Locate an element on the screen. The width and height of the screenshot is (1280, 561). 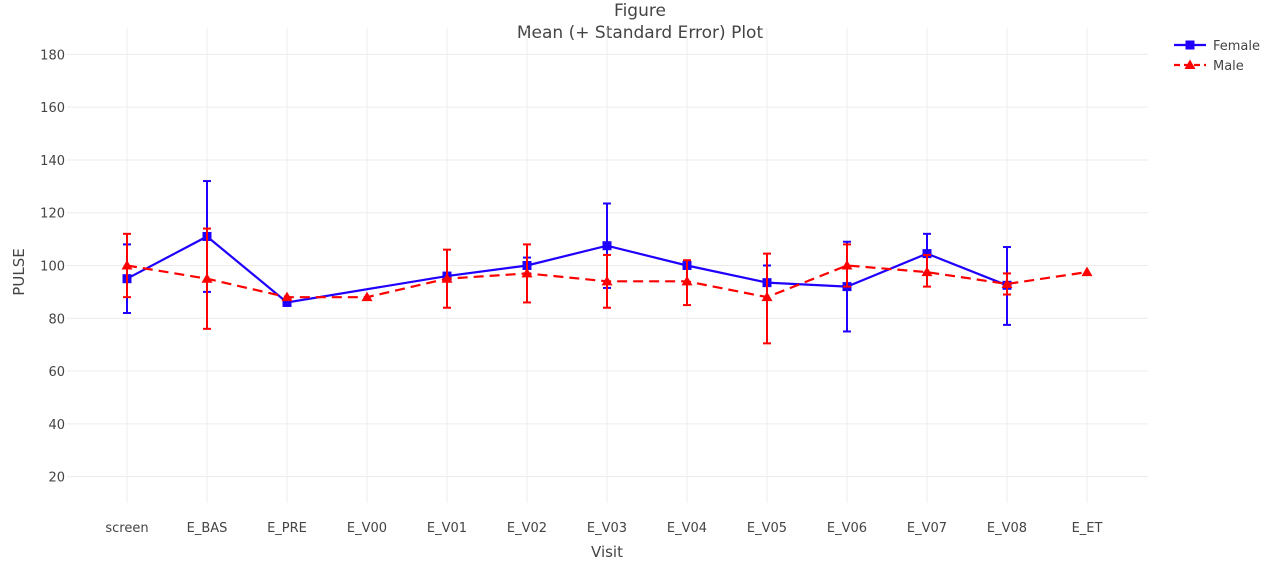
y-tick-label: 180 is located at coordinates (52, 55).